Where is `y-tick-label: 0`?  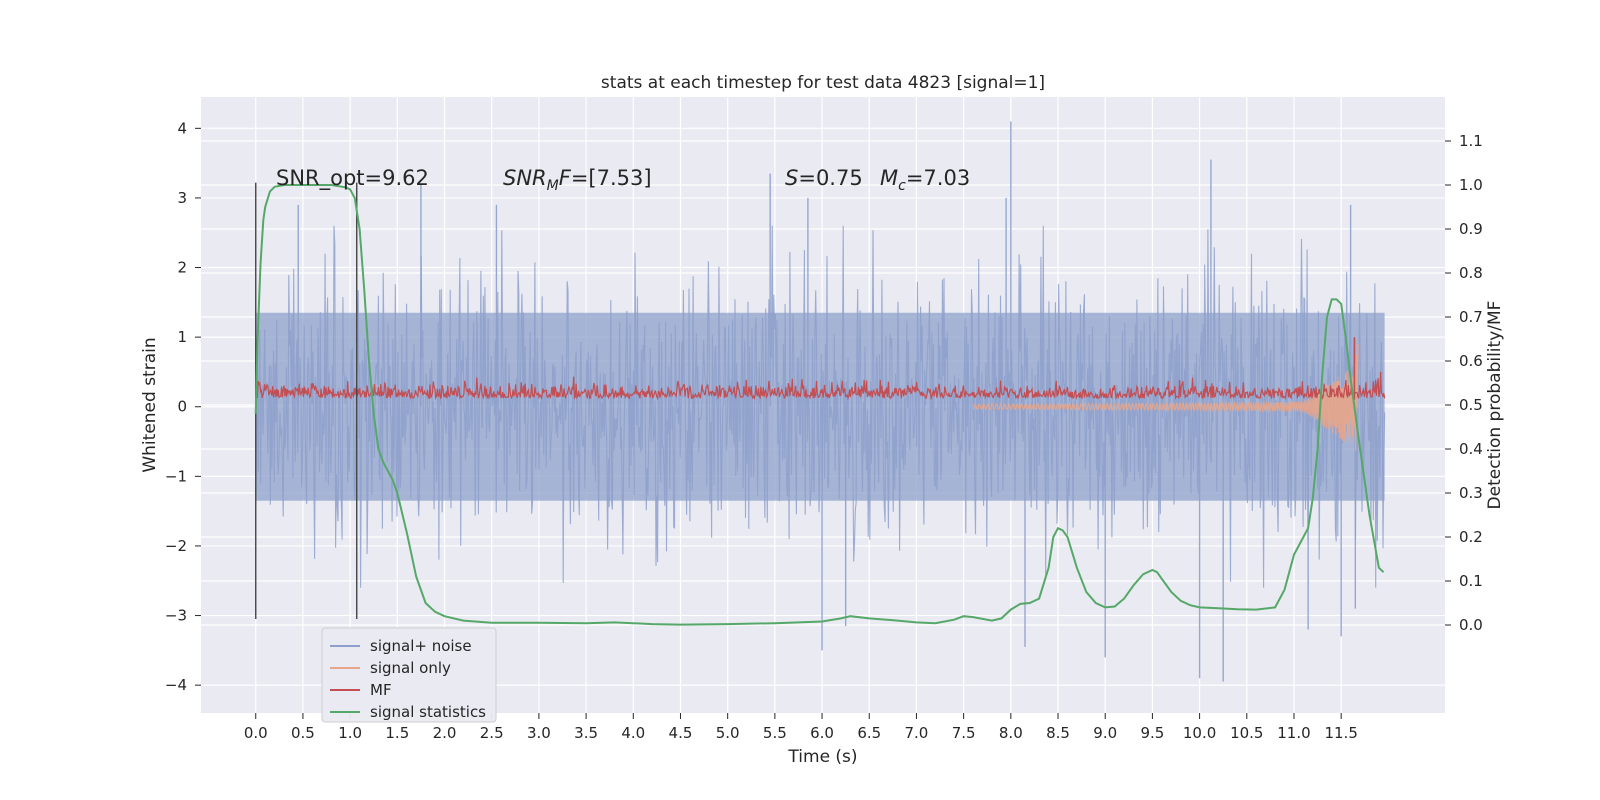 y-tick-label: 0 is located at coordinates (182, 407).